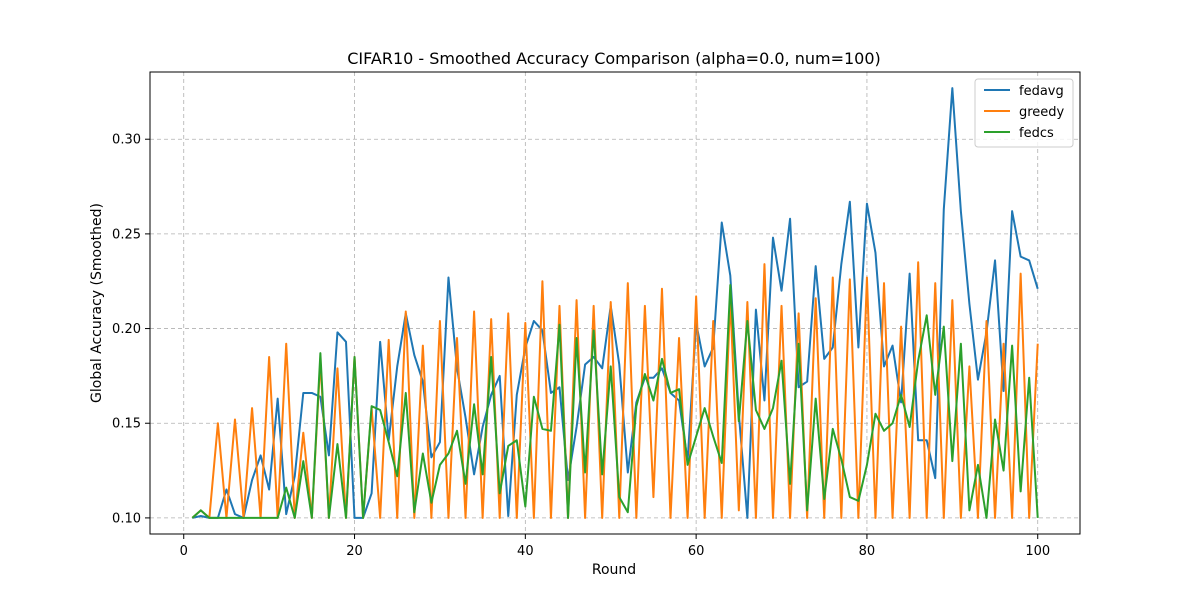 The image size is (1200, 600). I want to click on y-tick-label: 0.15, so click(126, 424).